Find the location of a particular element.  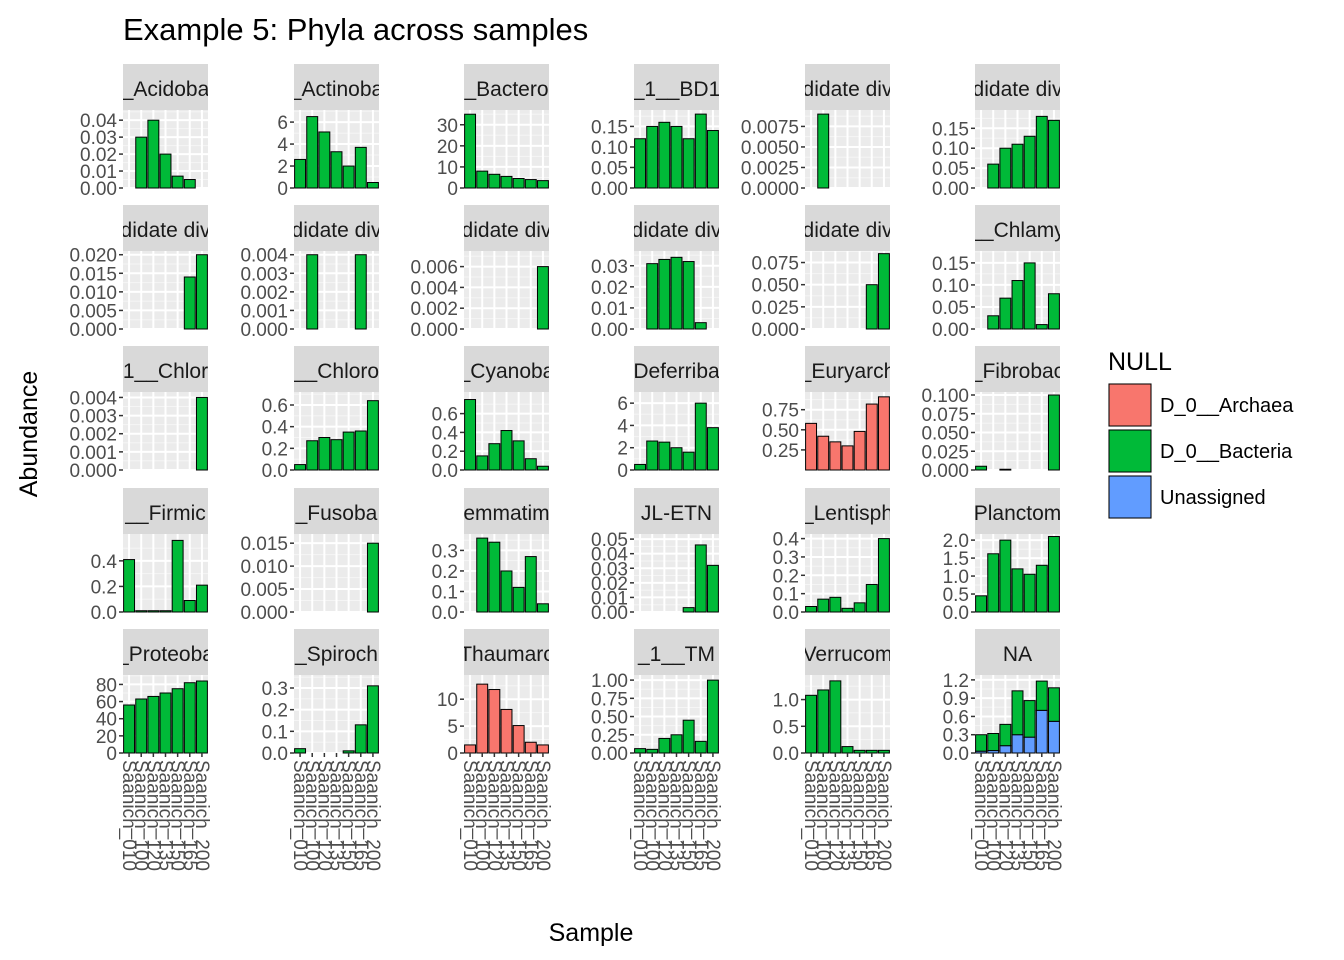

y-tick-label: 0.005 is located at coordinates (93, 311).